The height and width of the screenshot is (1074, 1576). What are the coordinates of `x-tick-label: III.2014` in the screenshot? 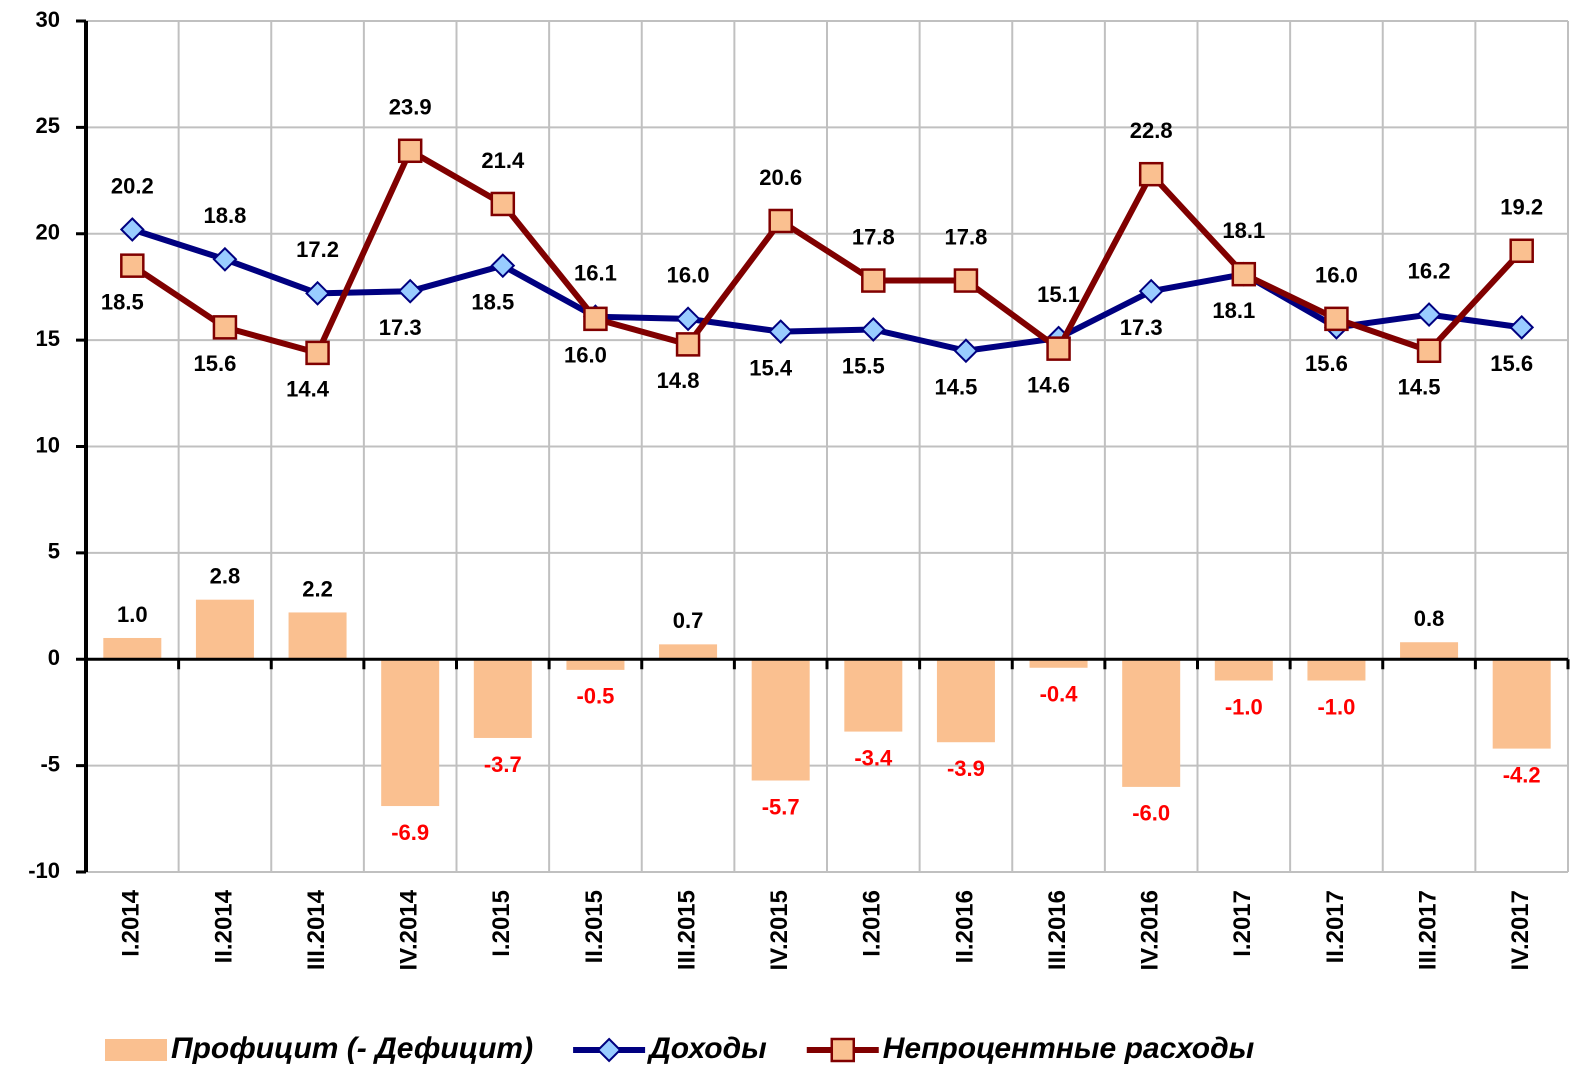 It's located at (316, 929).